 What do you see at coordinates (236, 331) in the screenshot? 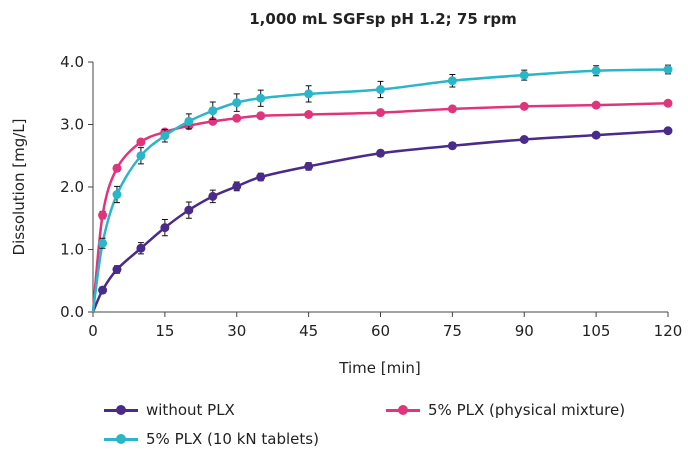
I see `x-tick-label: 30` at bounding box center [236, 331].